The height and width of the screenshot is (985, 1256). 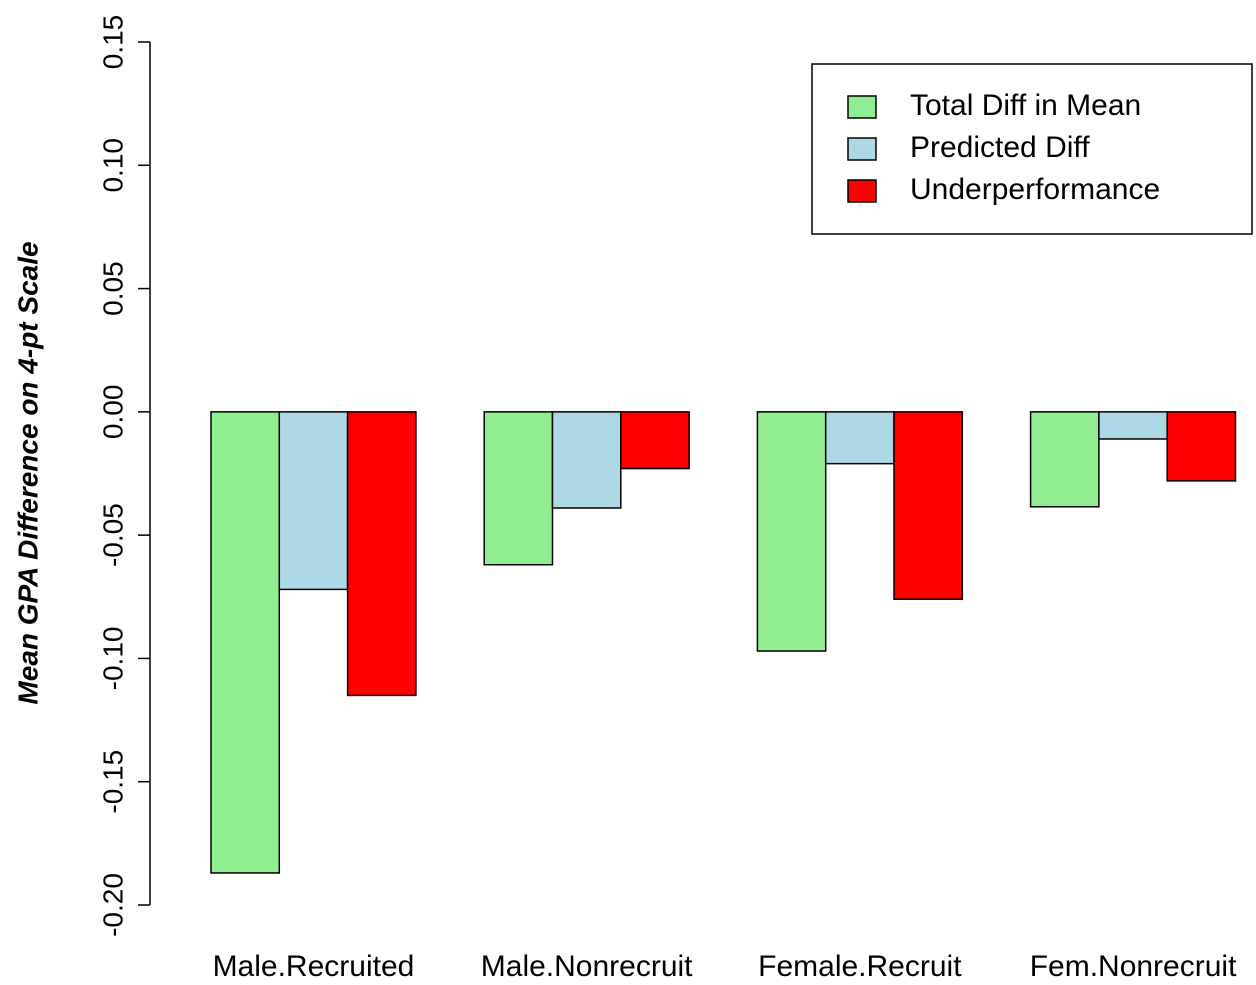 What do you see at coordinates (1000, 147) in the screenshot?
I see `legend-label: Predicted Diff` at bounding box center [1000, 147].